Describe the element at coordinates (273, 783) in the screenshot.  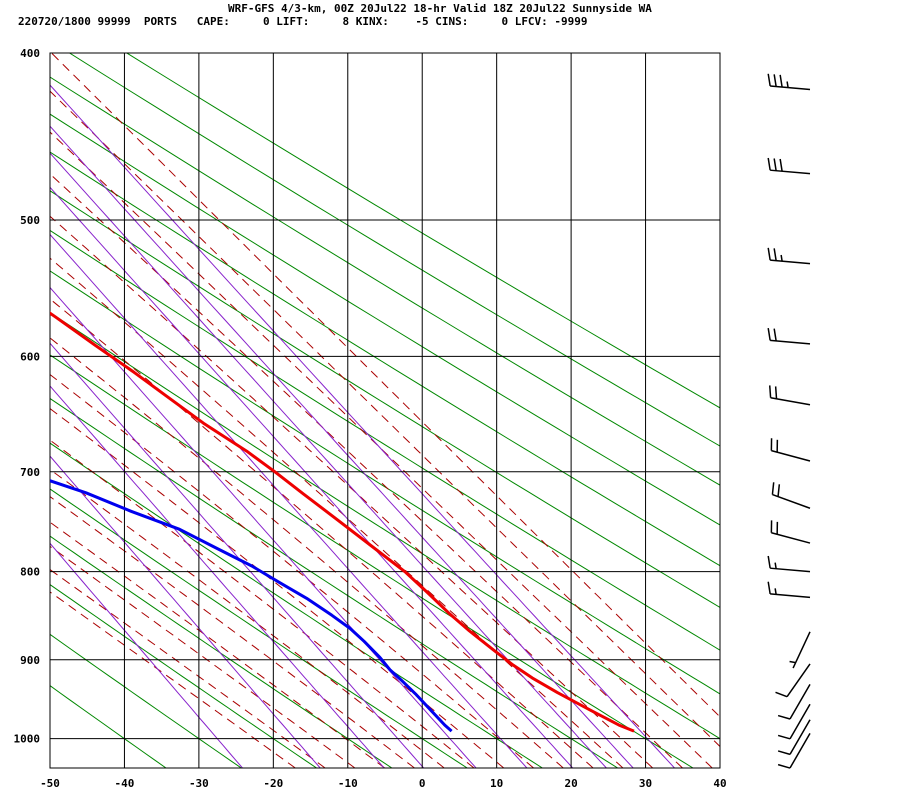
I see `x-tick-label: -20` at that location.